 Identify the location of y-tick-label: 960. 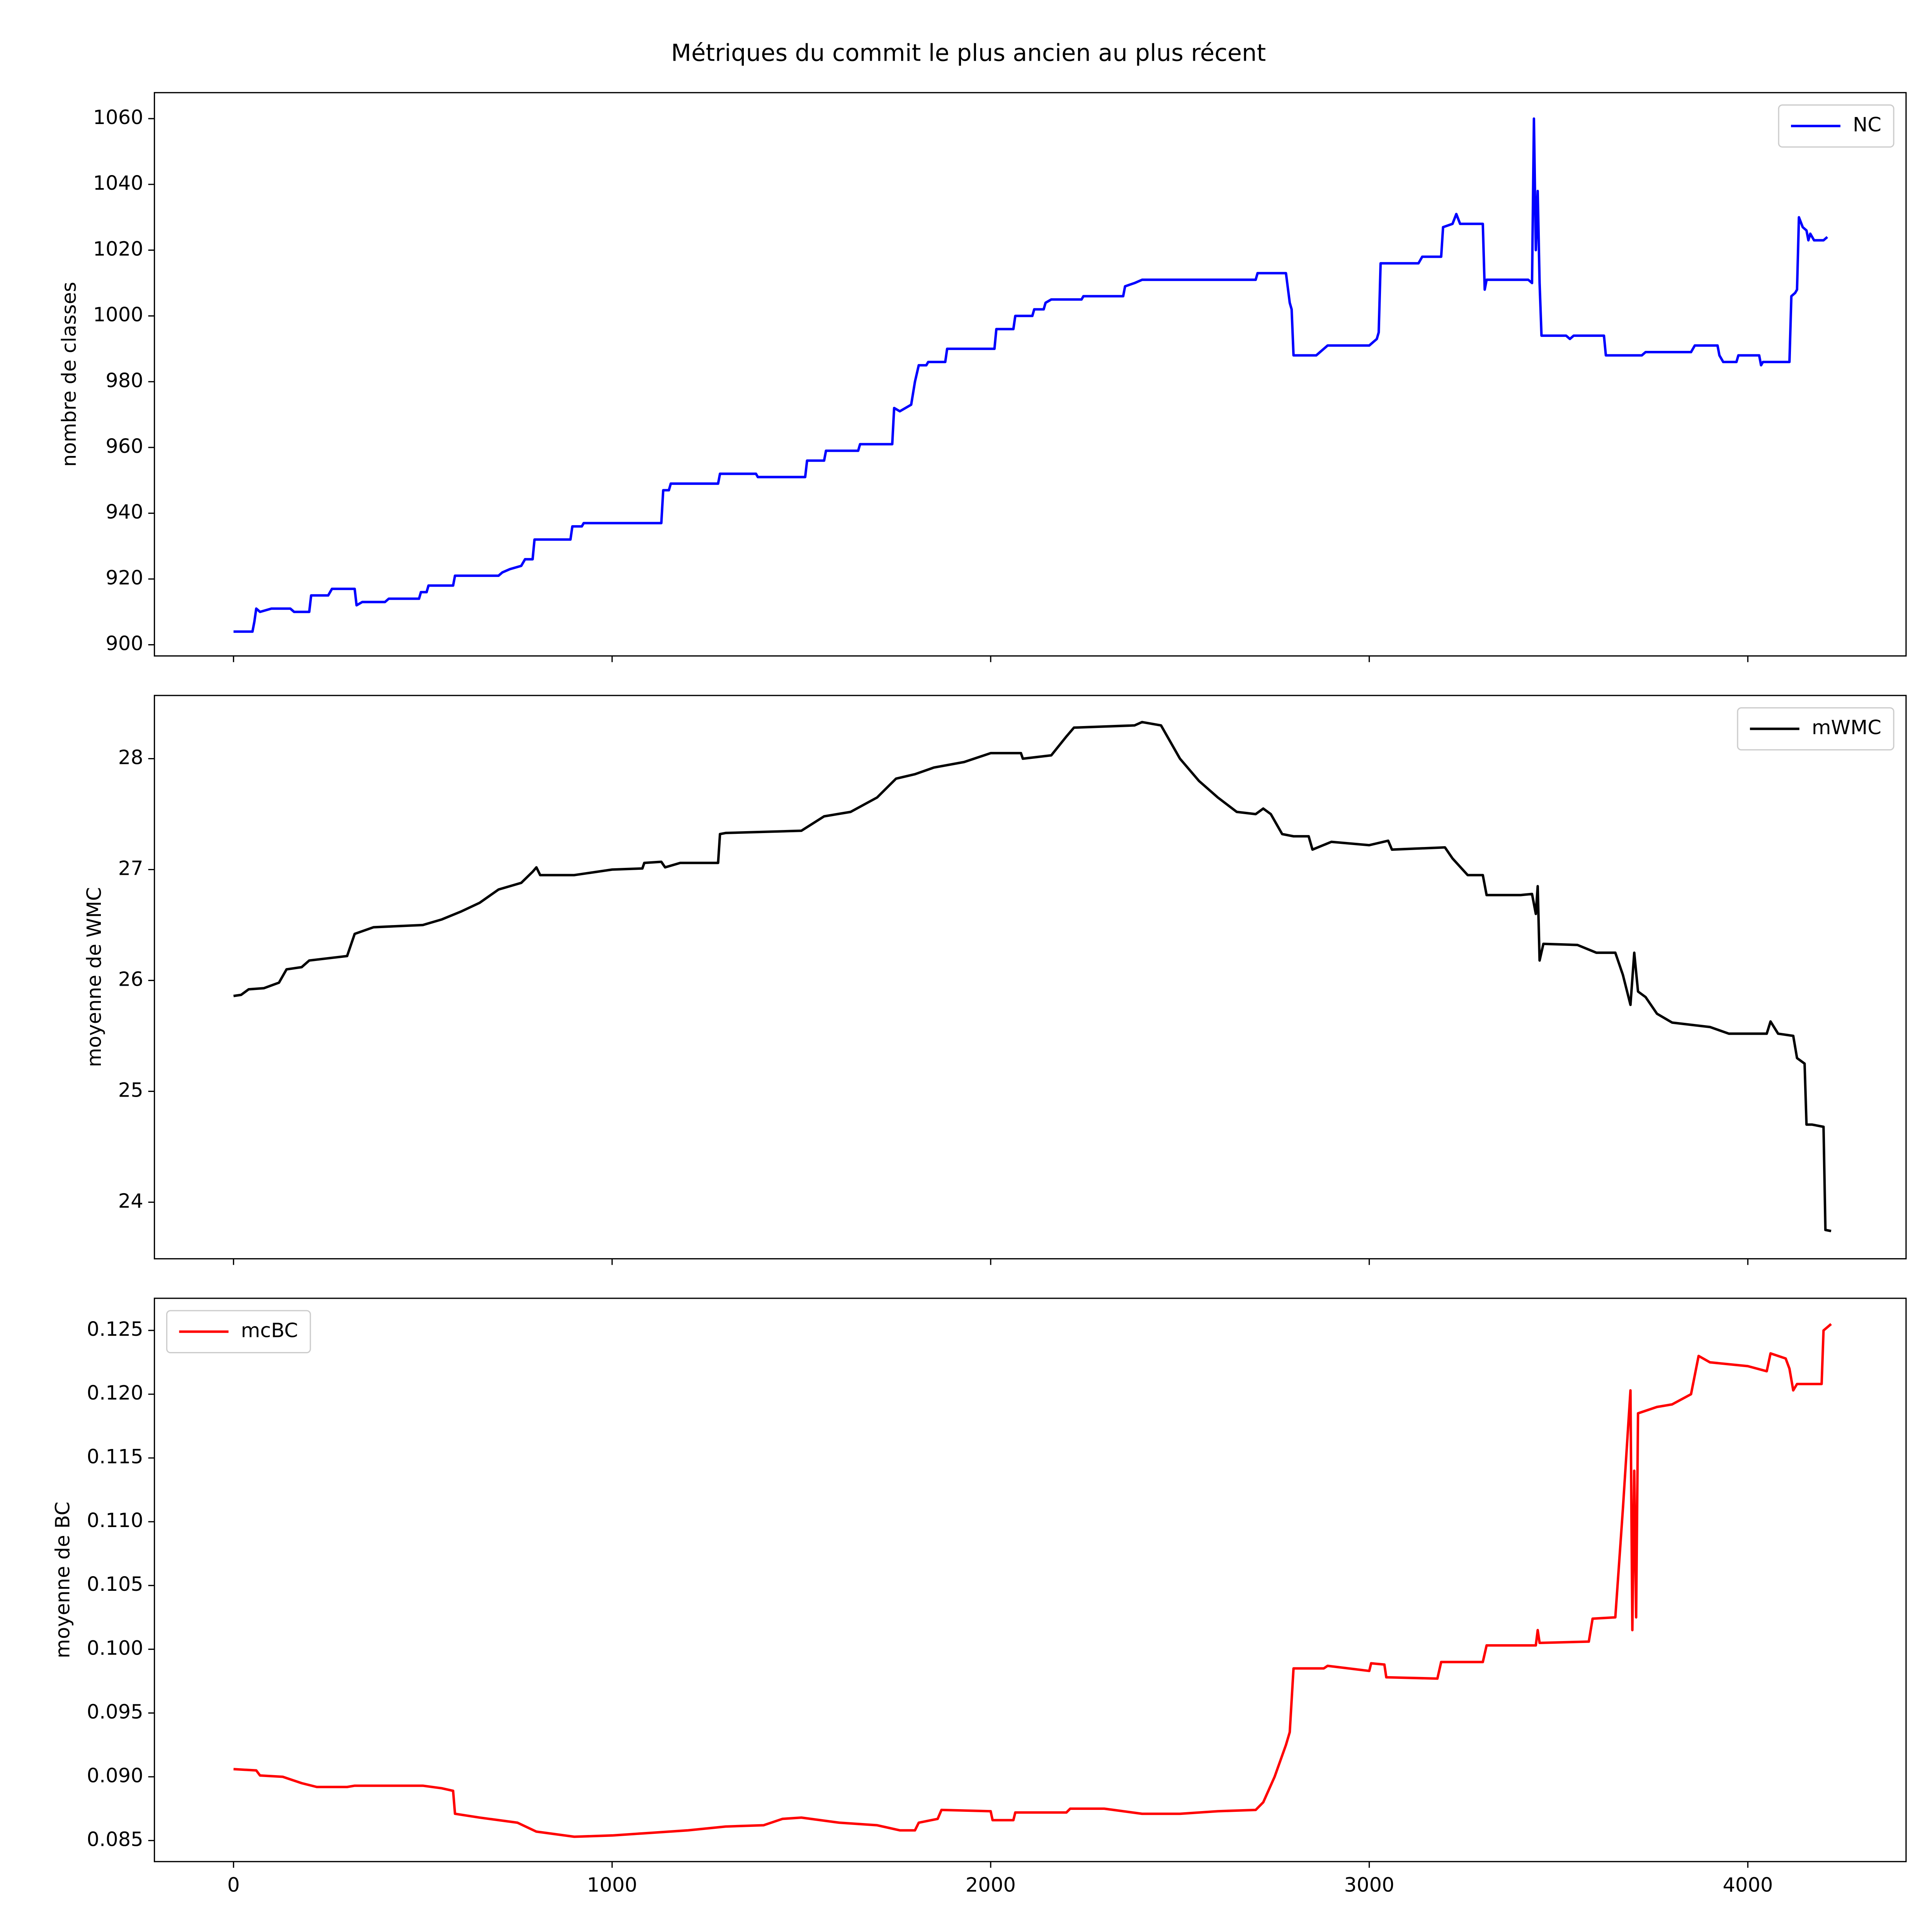
(124, 446).